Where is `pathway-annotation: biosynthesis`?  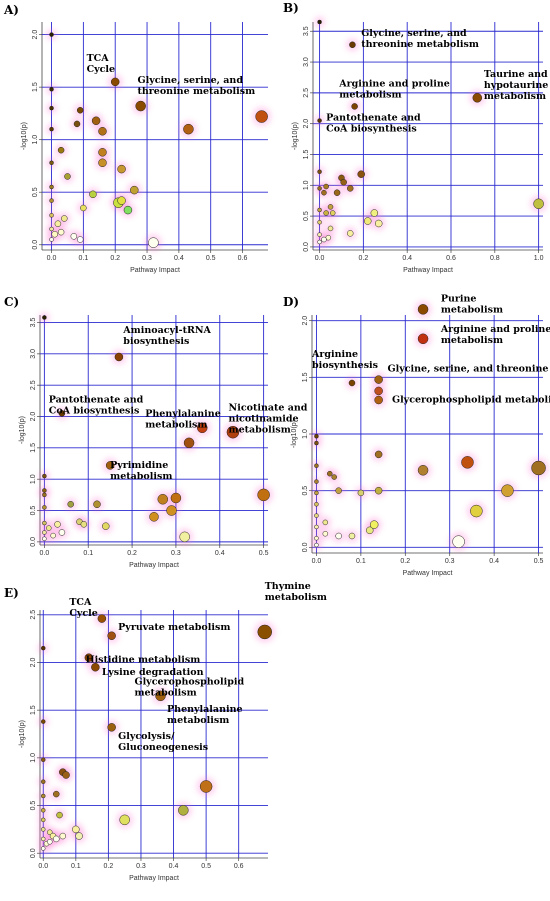
pathway-annotation: biosynthesis is located at coordinates (156, 341).